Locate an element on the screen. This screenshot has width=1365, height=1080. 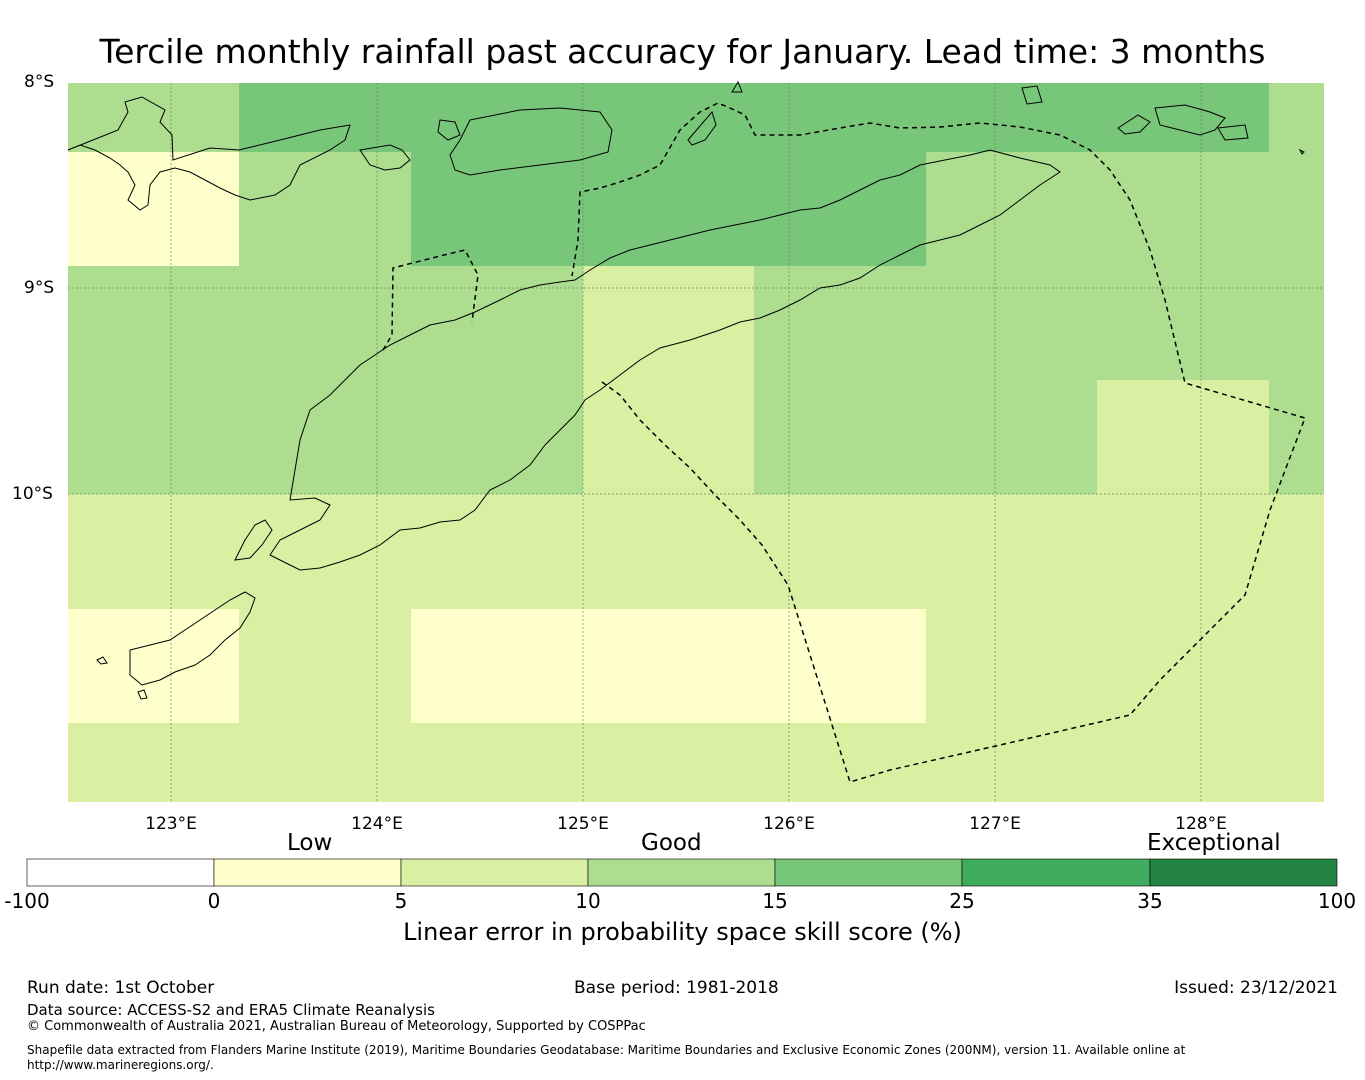
colorbar-tick-25: 25 is located at coordinates (962, 901).